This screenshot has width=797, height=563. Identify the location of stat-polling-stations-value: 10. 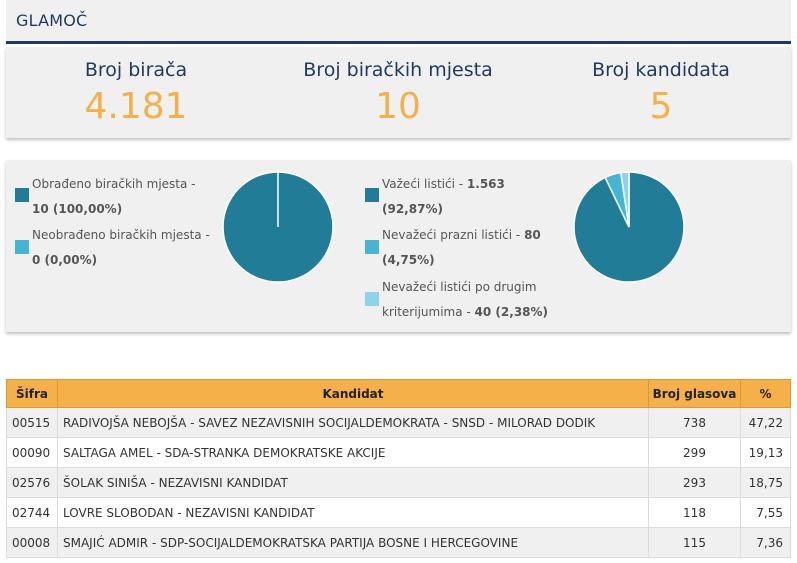
(398, 106).